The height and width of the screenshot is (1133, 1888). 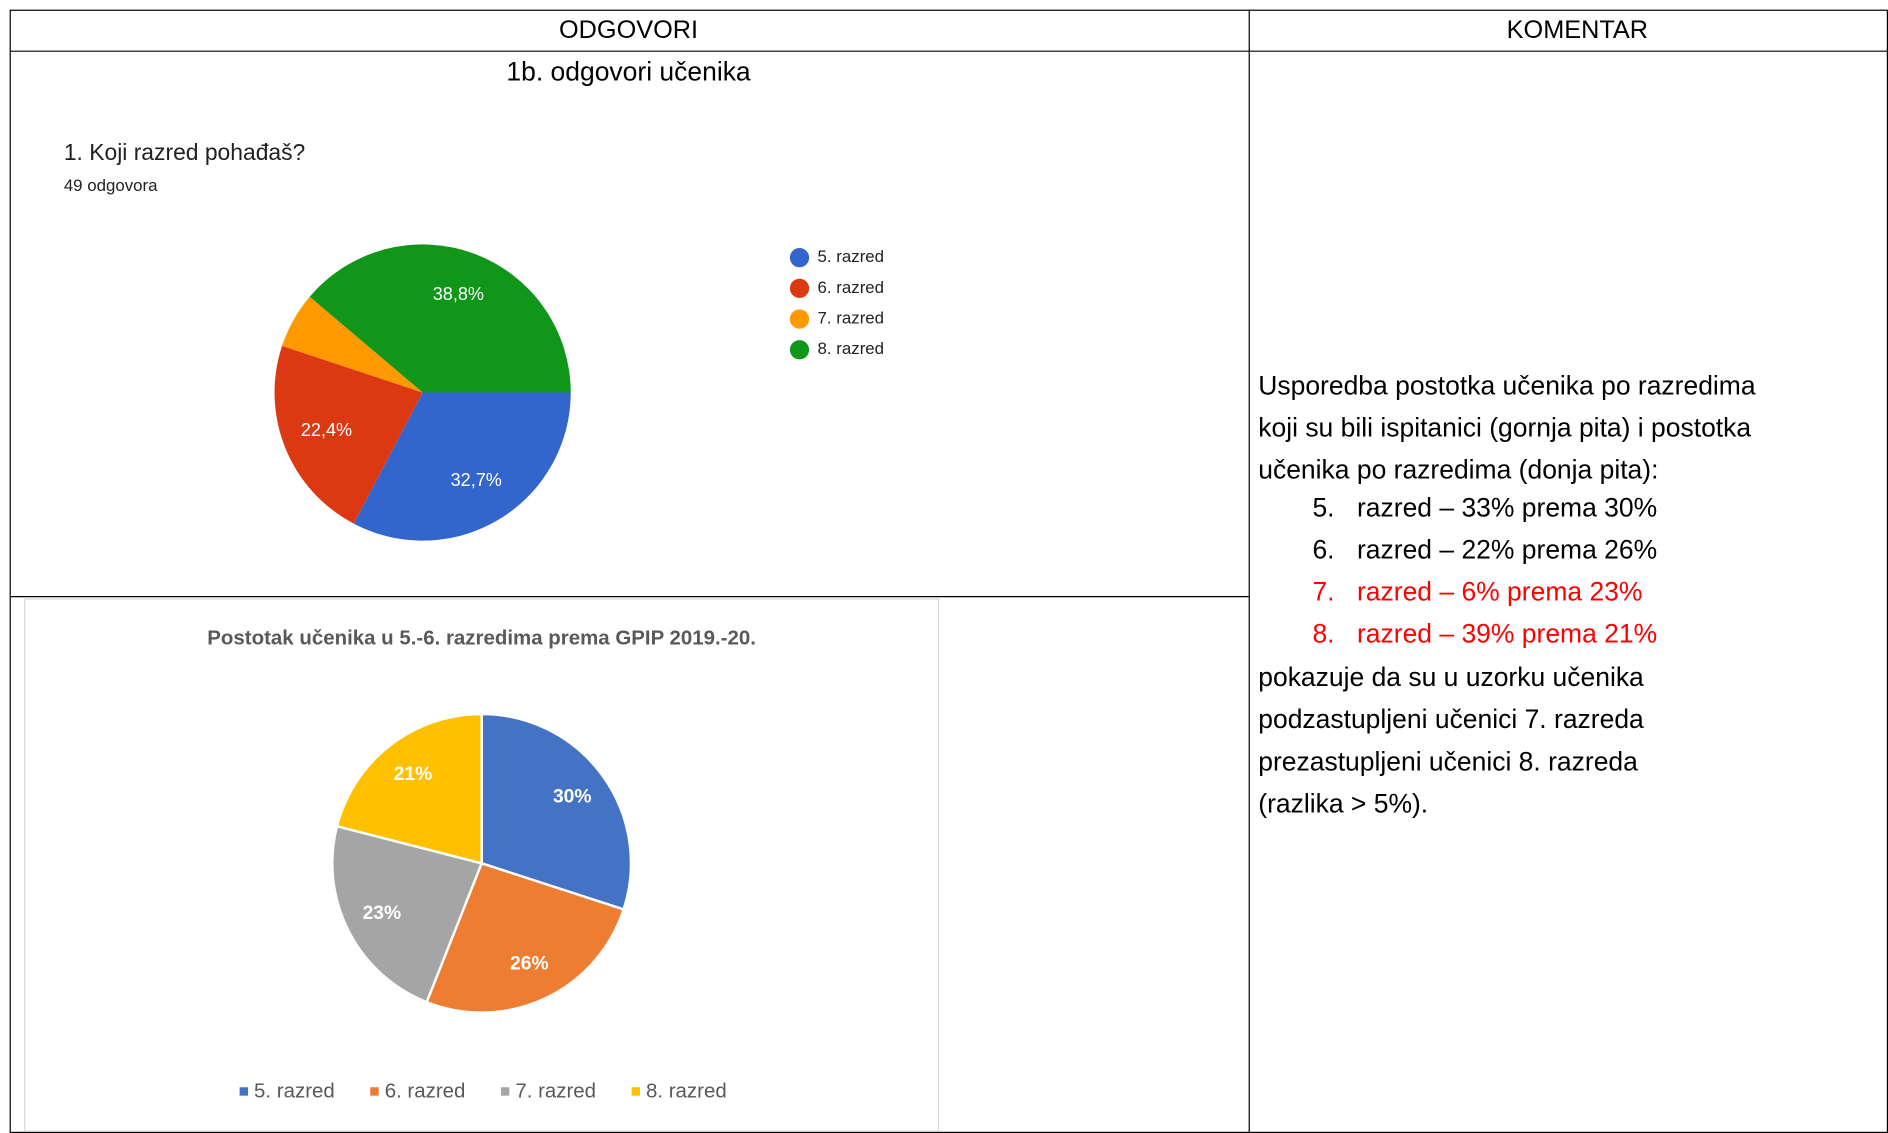 What do you see at coordinates (628, 71) in the screenshot?
I see `section-title: 1b. odgovori učenika` at bounding box center [628, 71].